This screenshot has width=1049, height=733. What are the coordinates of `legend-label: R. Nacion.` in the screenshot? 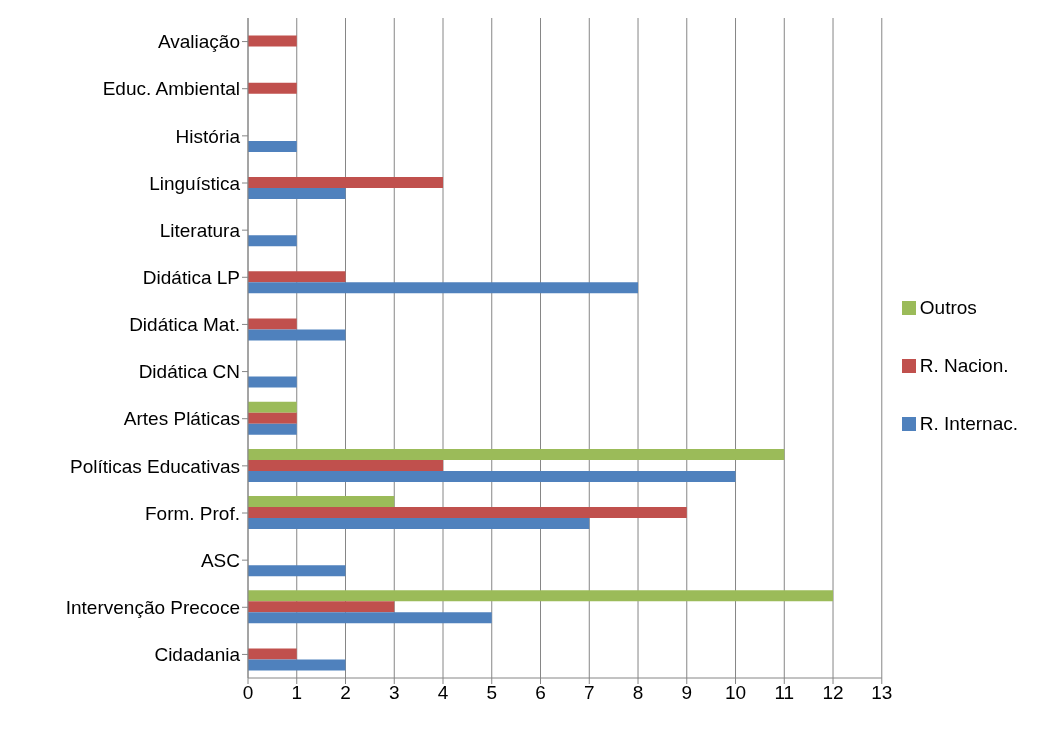 It's located at (964, 365).